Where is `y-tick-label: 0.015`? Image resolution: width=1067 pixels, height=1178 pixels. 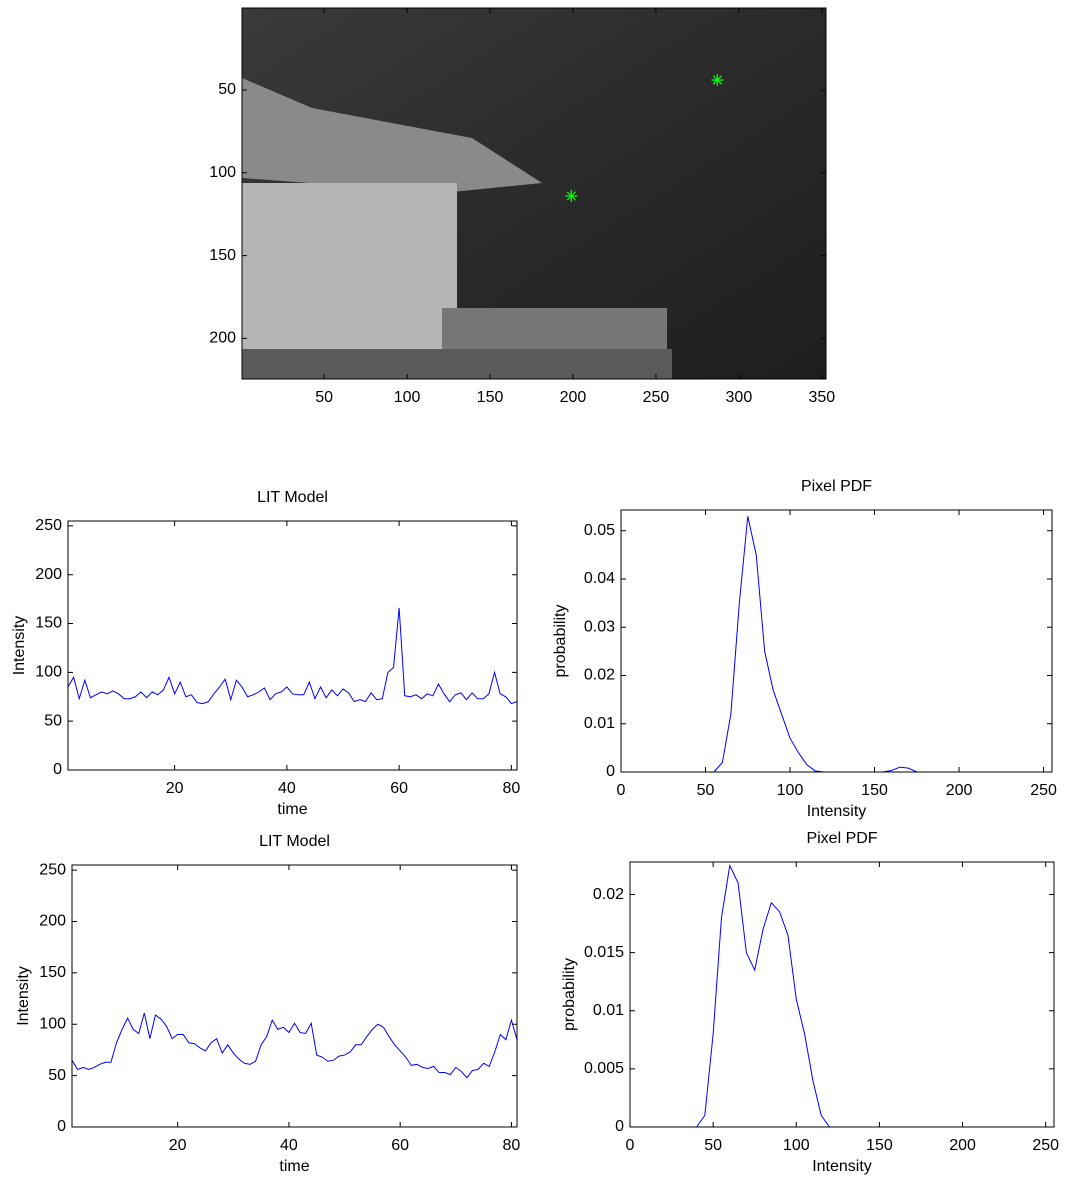 y-tick-label: 0.015 is located at coordinates (604, 952).